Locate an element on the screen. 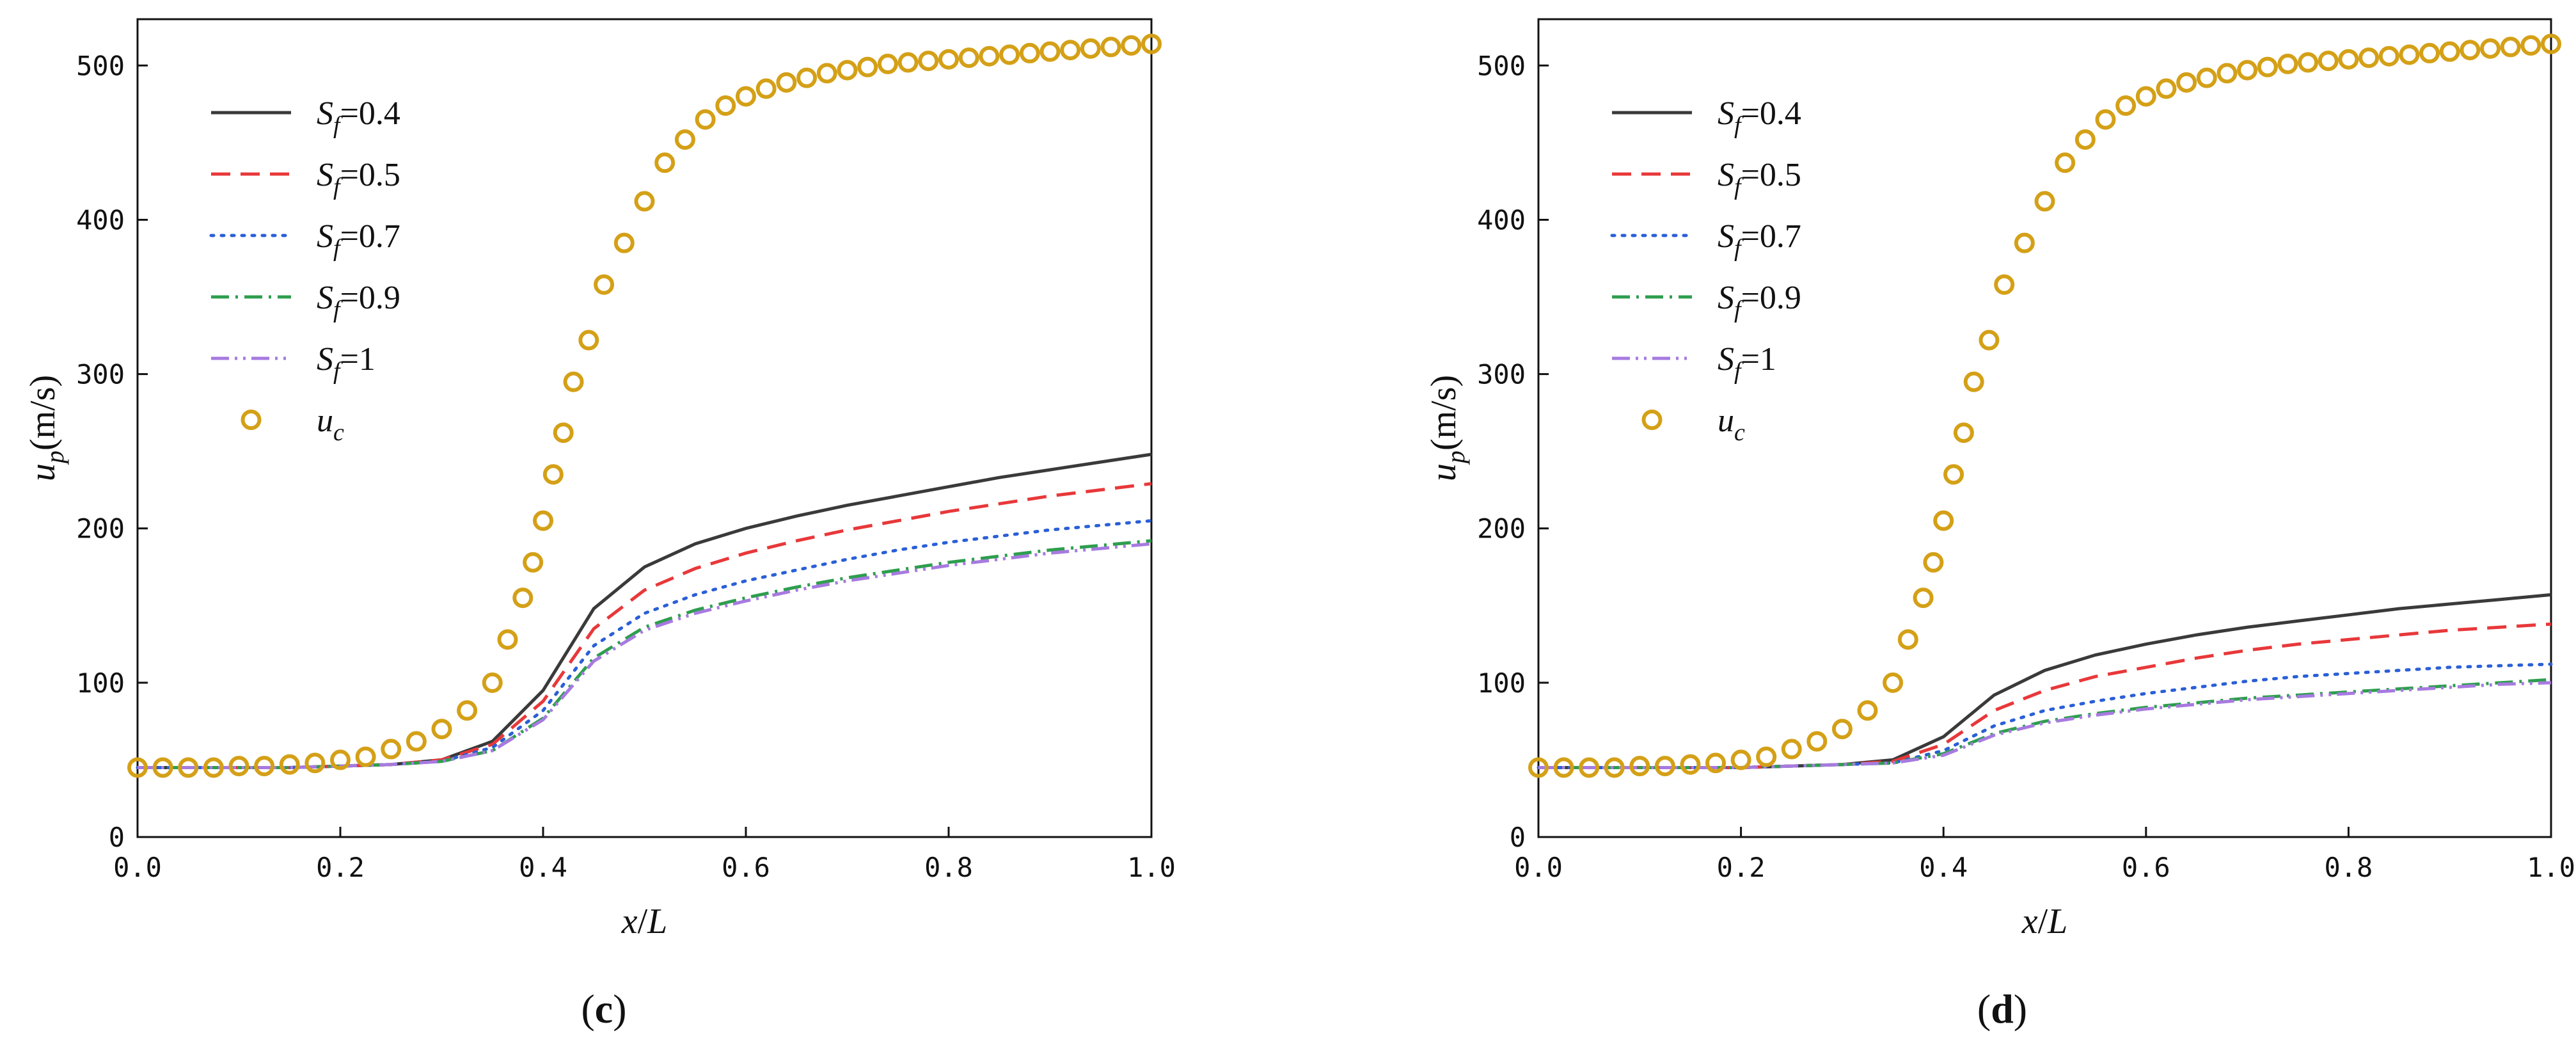 Image resolution: width=2576 pixels, height=1045 pixels. x-axis-label-sep: / is located at coordinates (643, 921).